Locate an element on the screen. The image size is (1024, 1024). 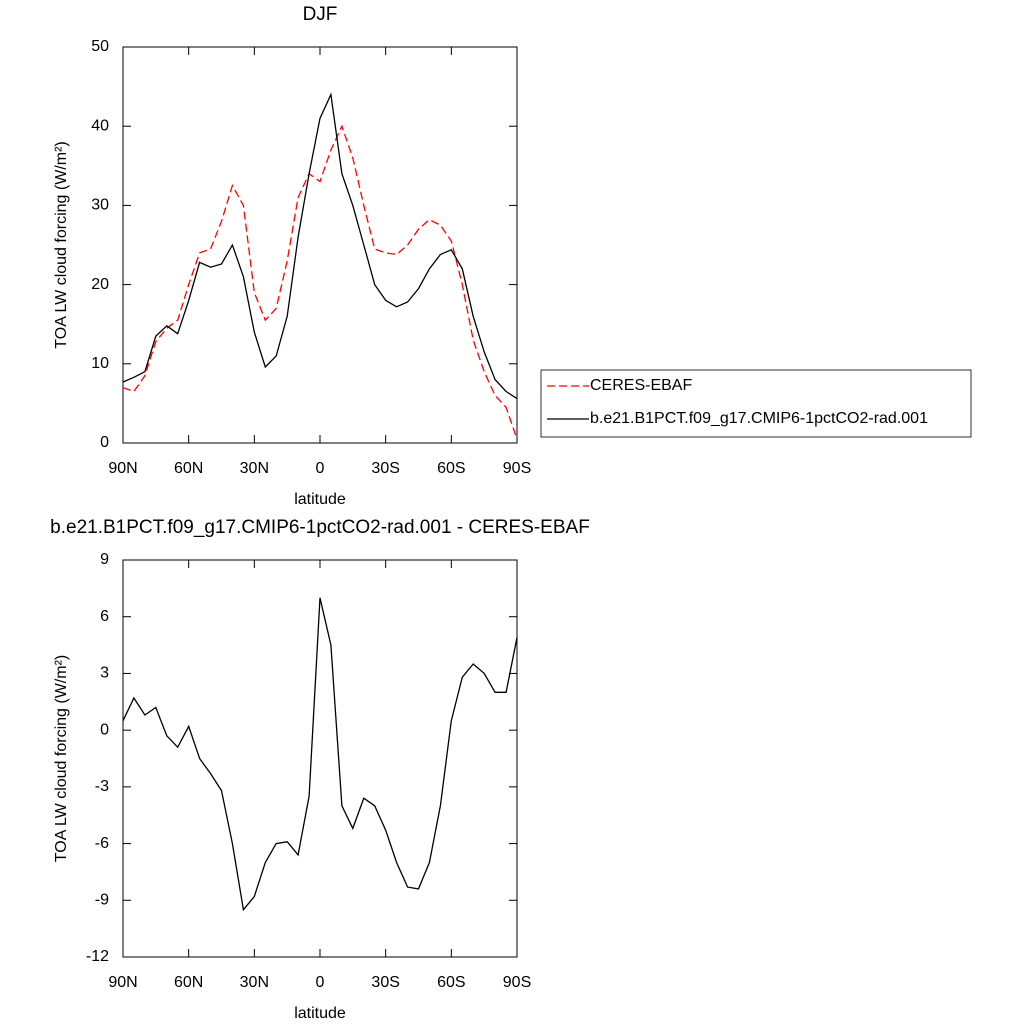
y-tick-label: 50 is located at coordinates (100, 46).